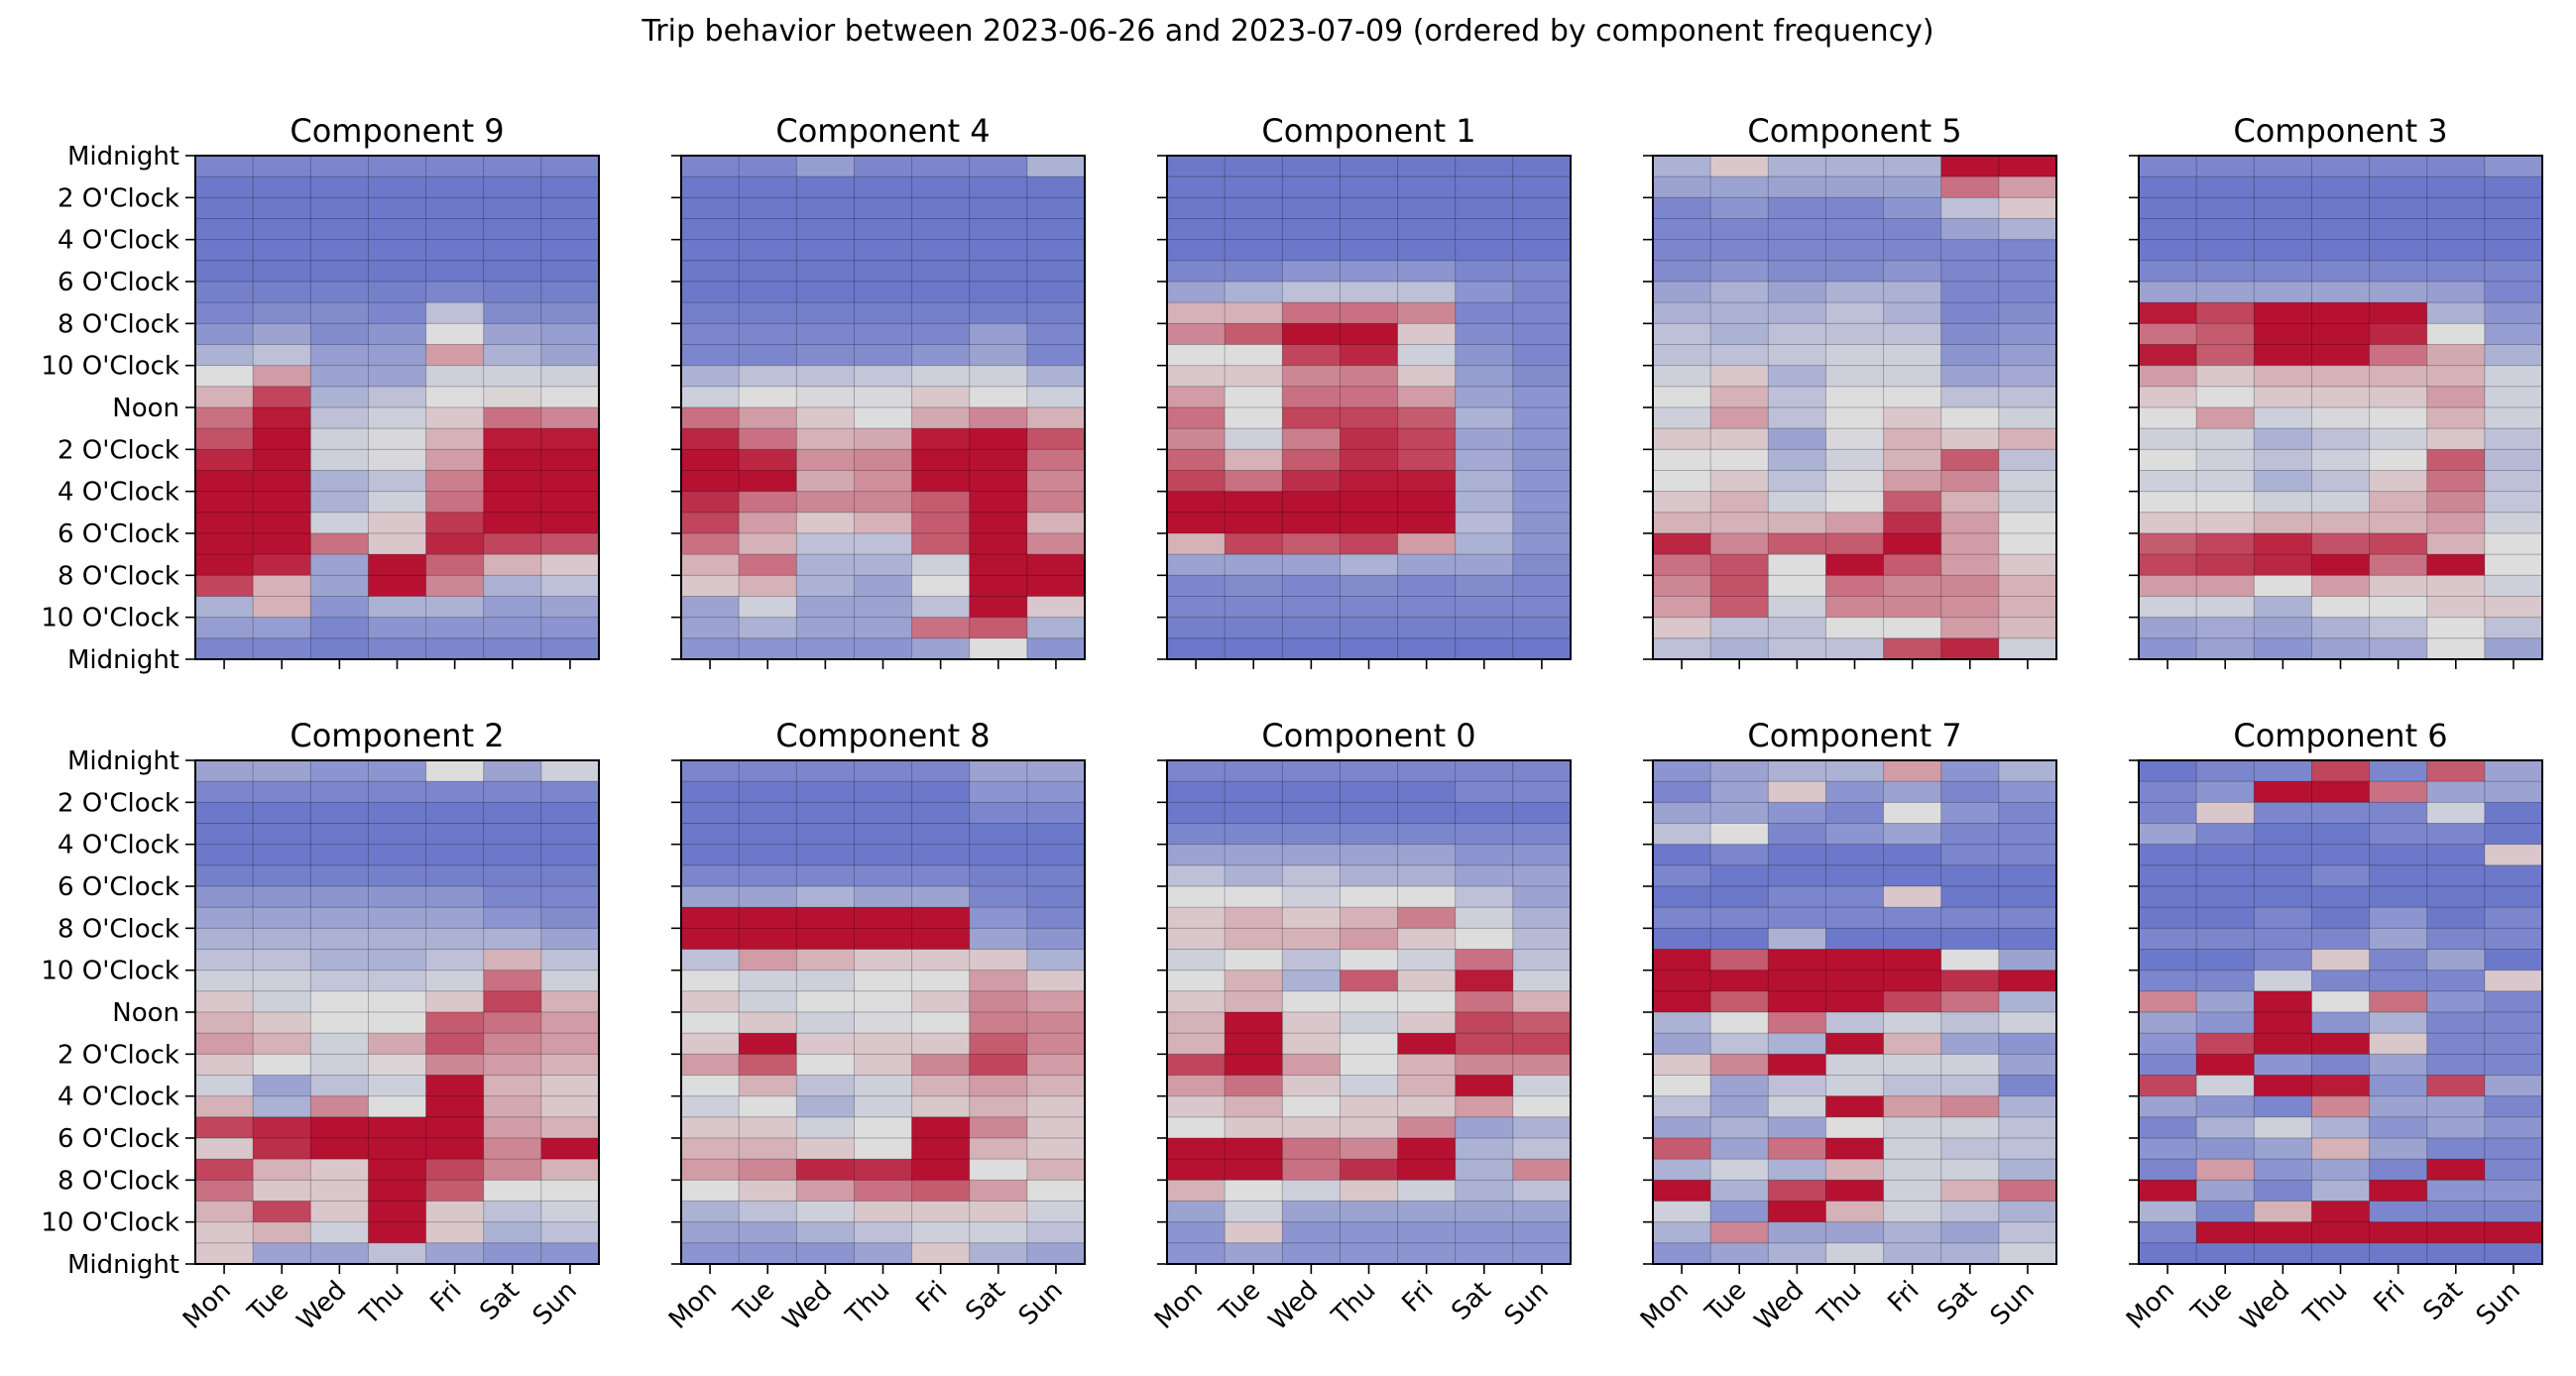  I want to click on x-tick-label: Thu, so click(2325, 1303).